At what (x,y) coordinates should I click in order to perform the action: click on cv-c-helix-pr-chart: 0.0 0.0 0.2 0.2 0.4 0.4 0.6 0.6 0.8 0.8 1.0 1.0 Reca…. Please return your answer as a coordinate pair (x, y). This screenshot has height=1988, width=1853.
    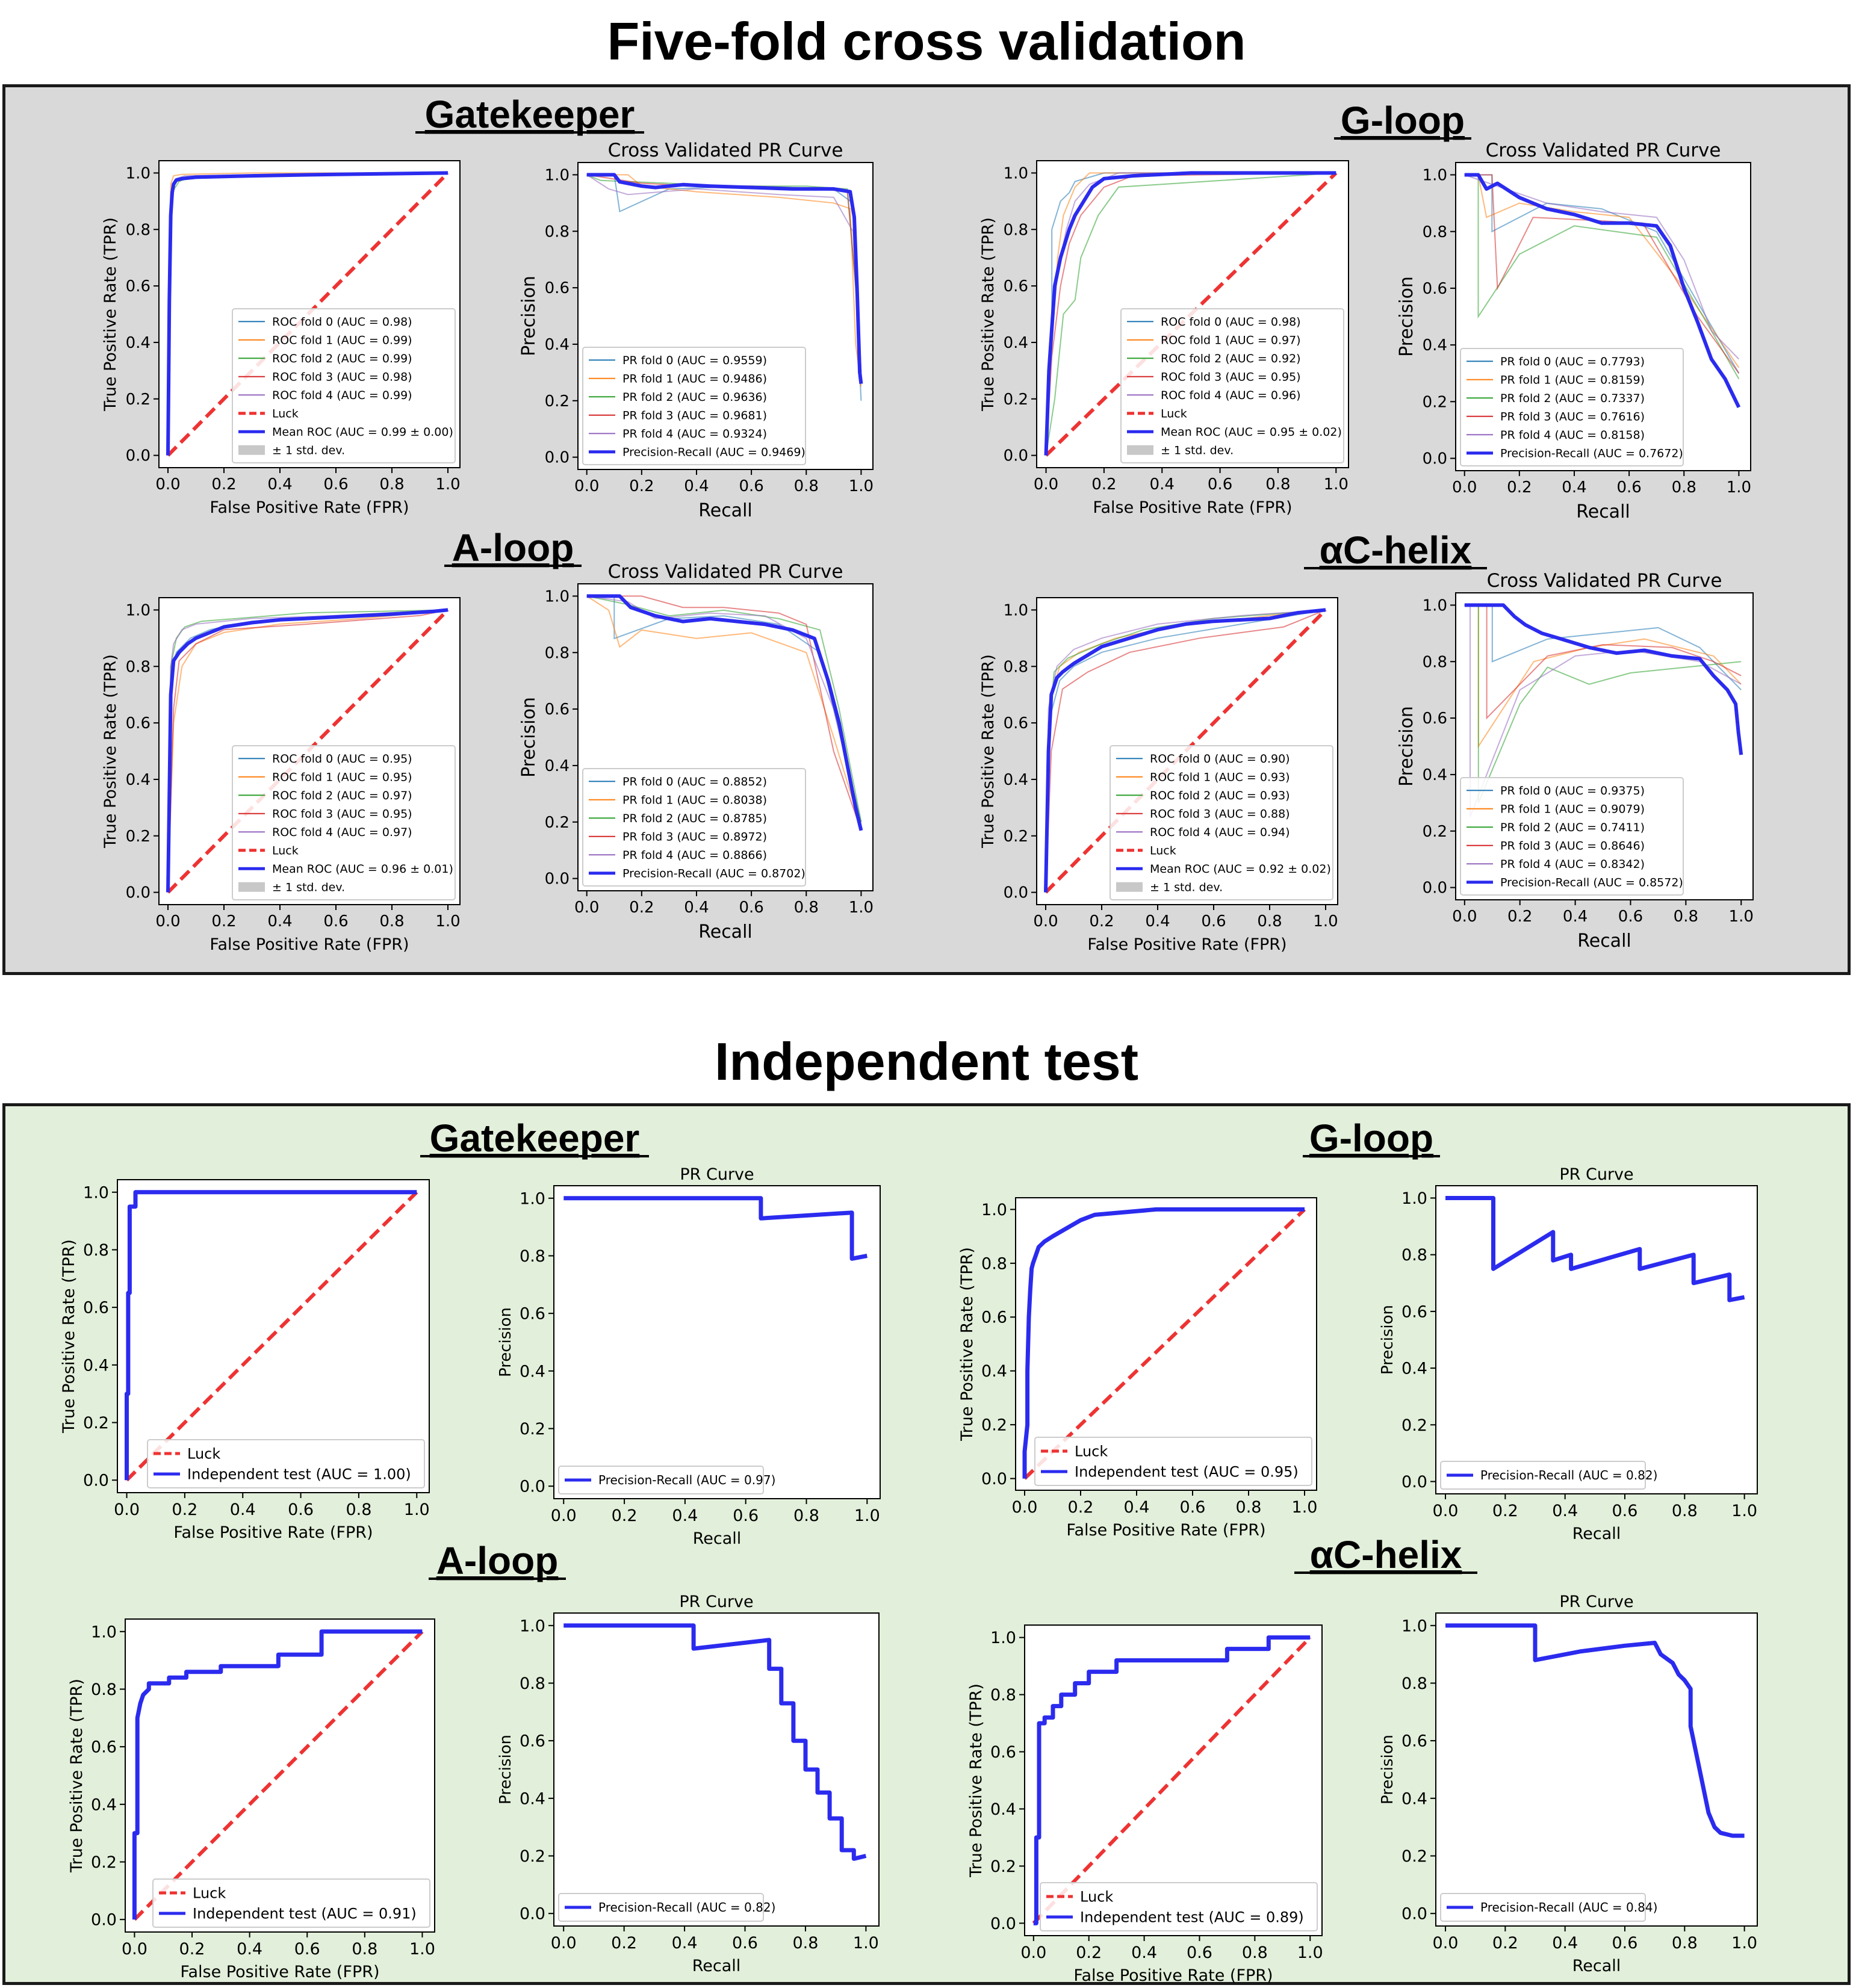
    Looking at the image, I should click on (1575, 761).